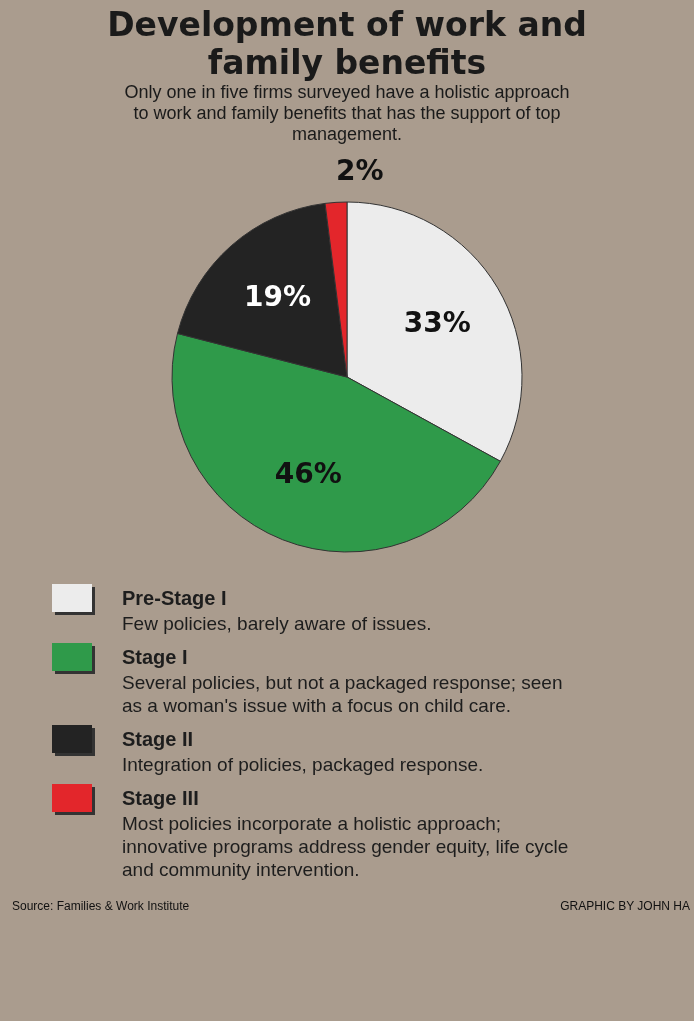 The image size is (694, 1021). I want to click on legend-label: Stage II, so click(158, 739).